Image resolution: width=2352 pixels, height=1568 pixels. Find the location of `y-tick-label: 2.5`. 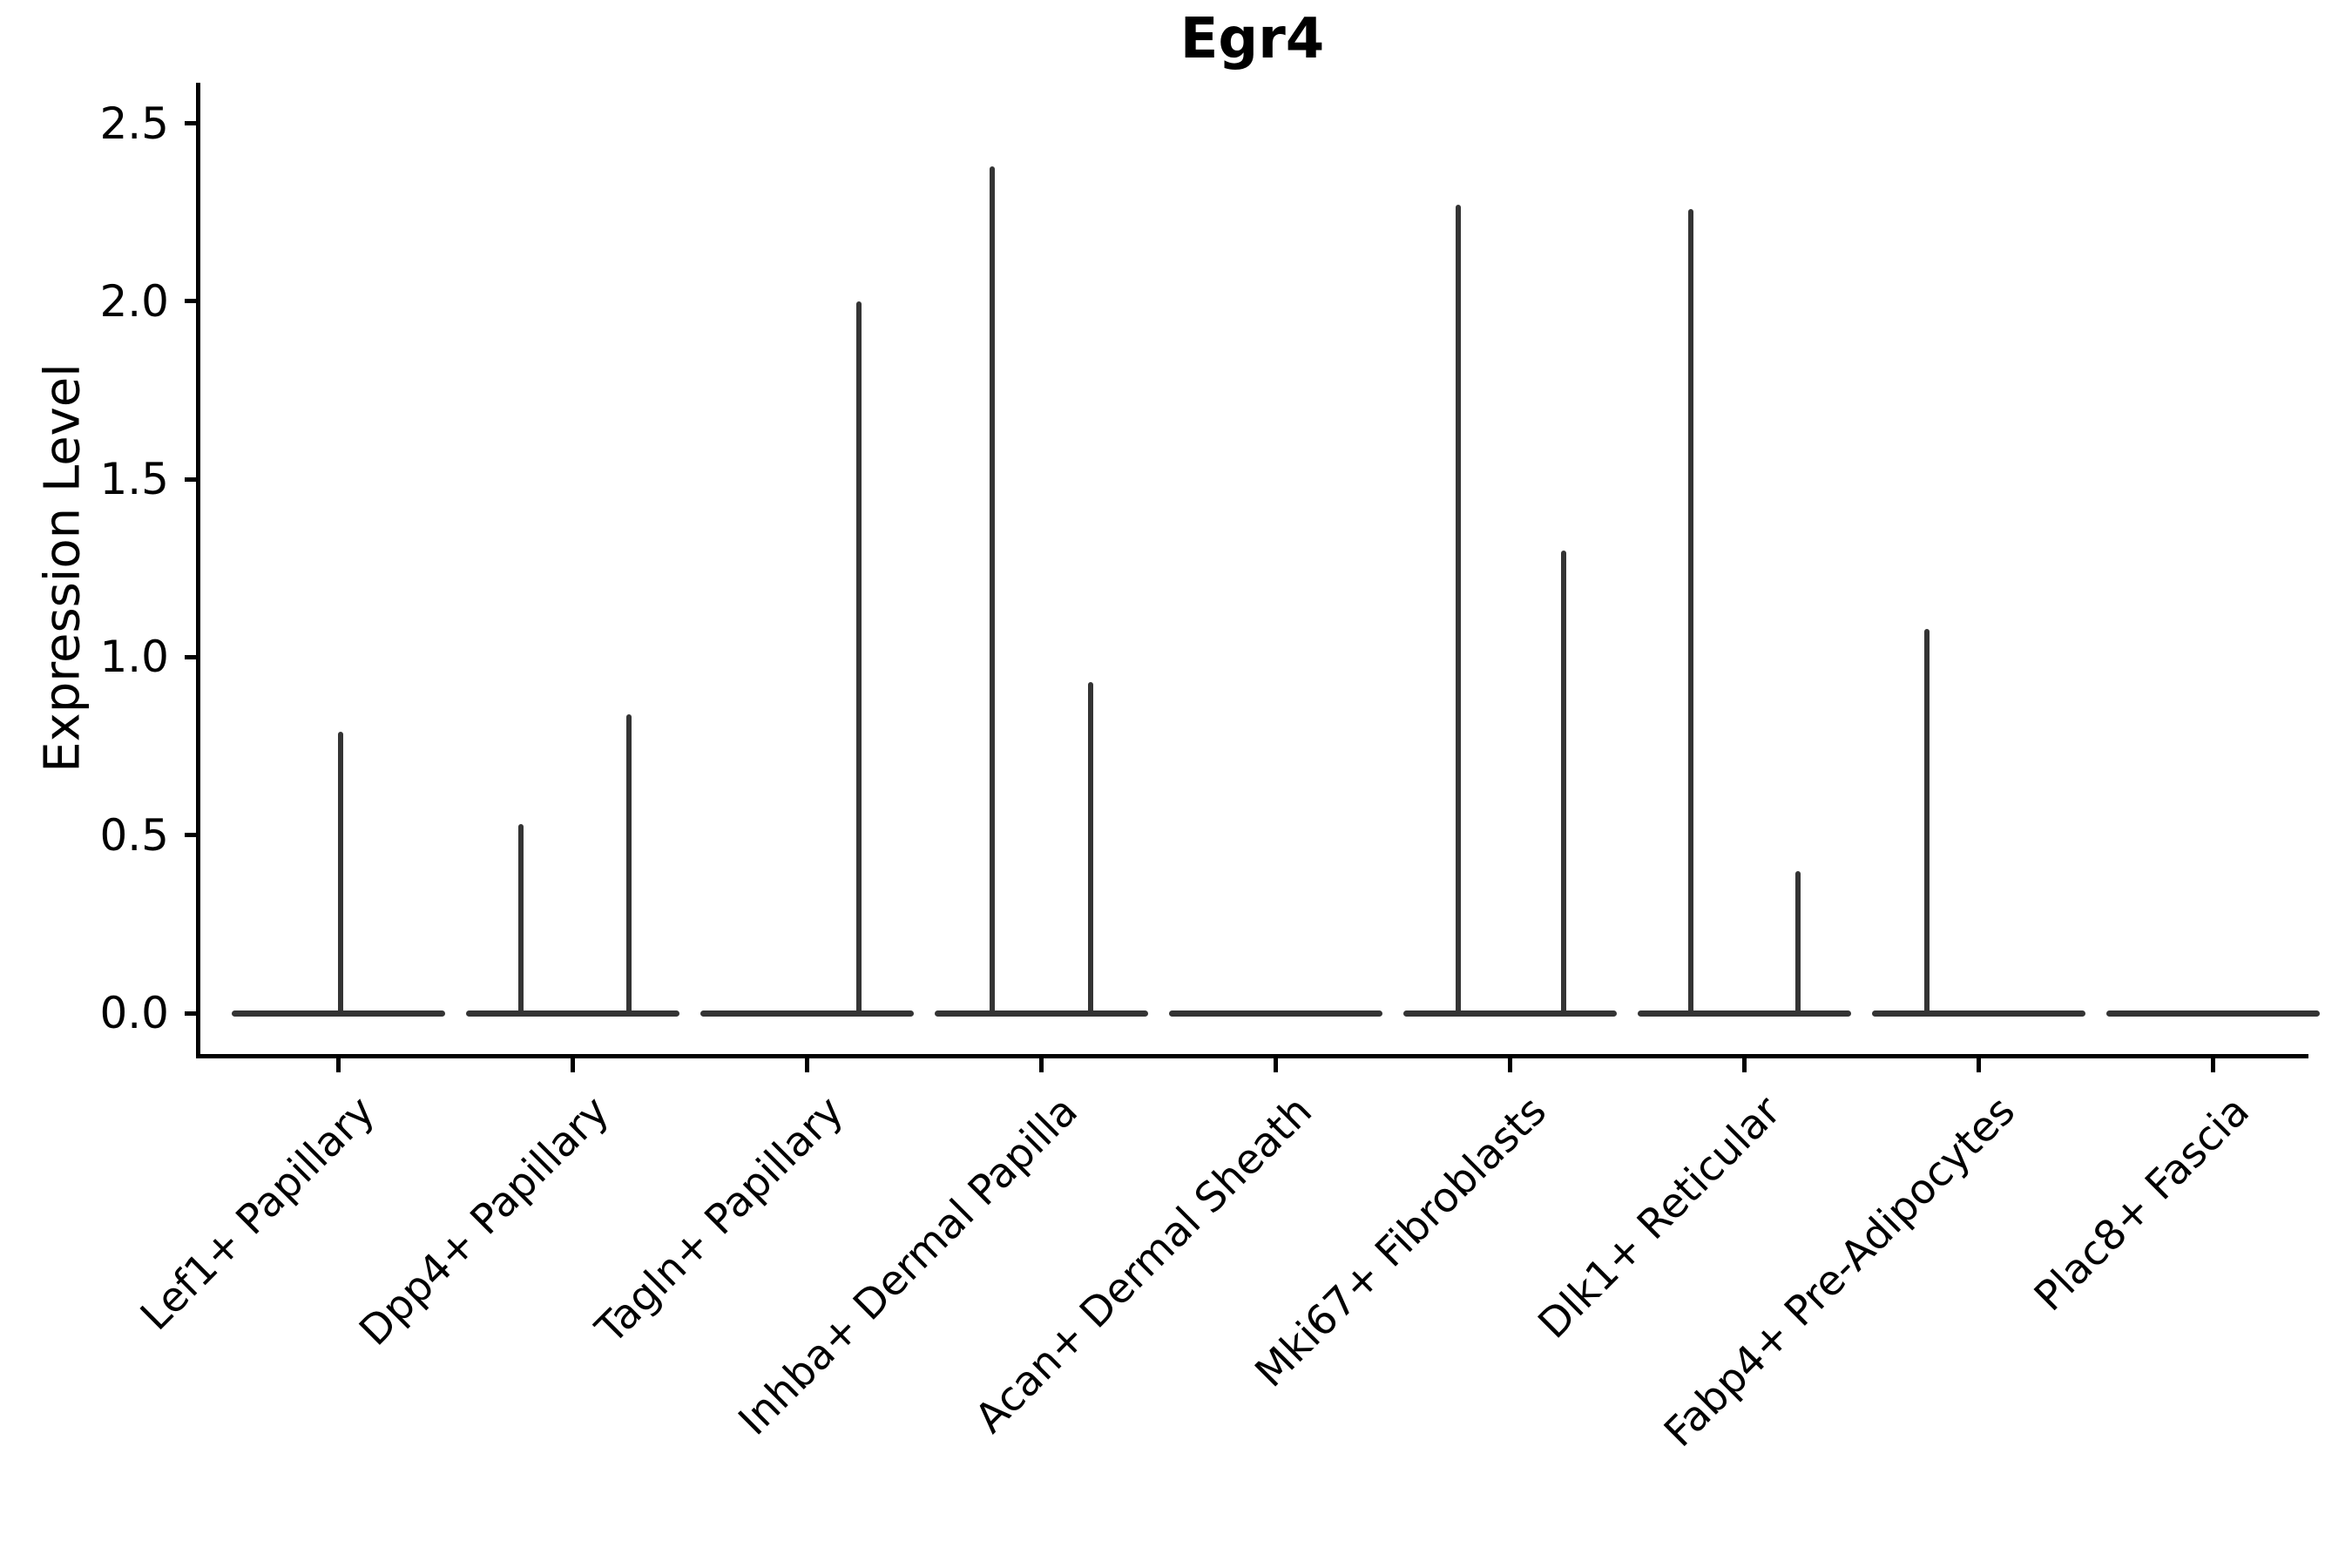

y-tick-label: 2.5 is located at coordinates (134, 124).